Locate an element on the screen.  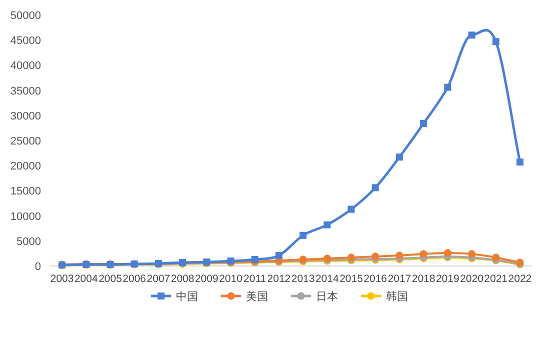
x-tick-label: 2017 is located at coordinates (400, 279).